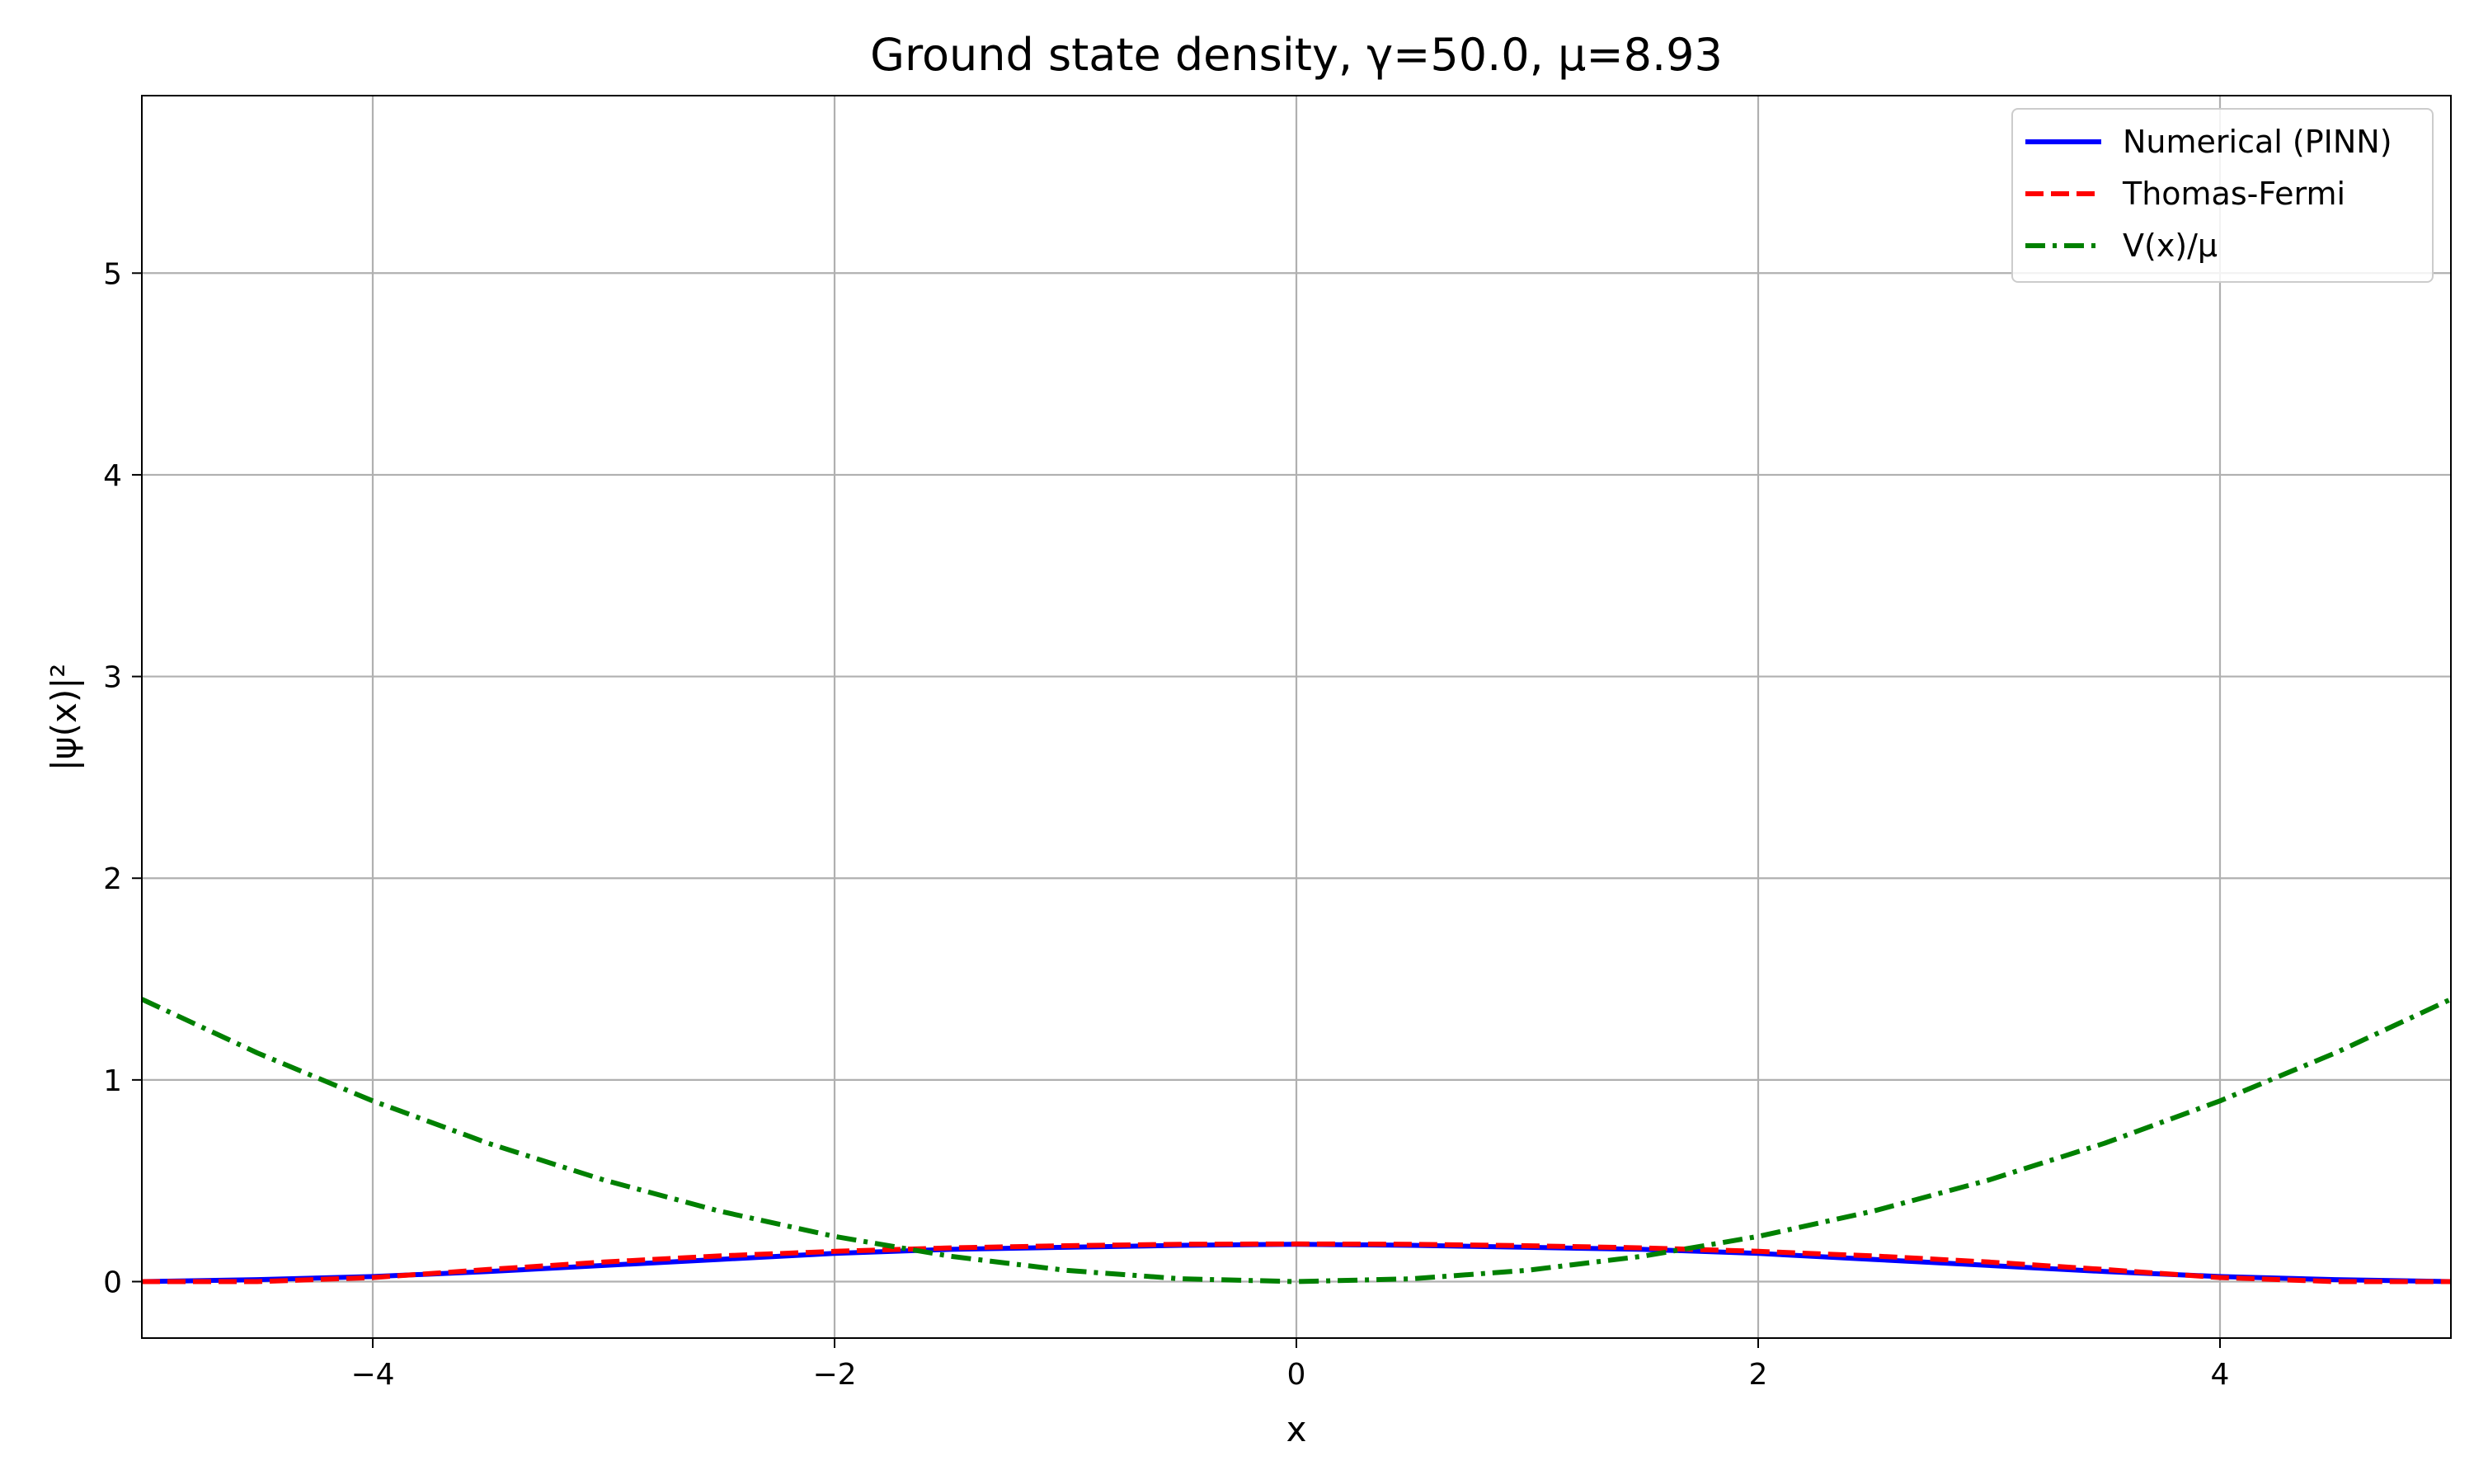 The image size is (2474, 1484). What do you see at coordinates (2220, 1375) in the screenshot?
I see `x-tick-label: 4` at bounding box center [2220, 1375].